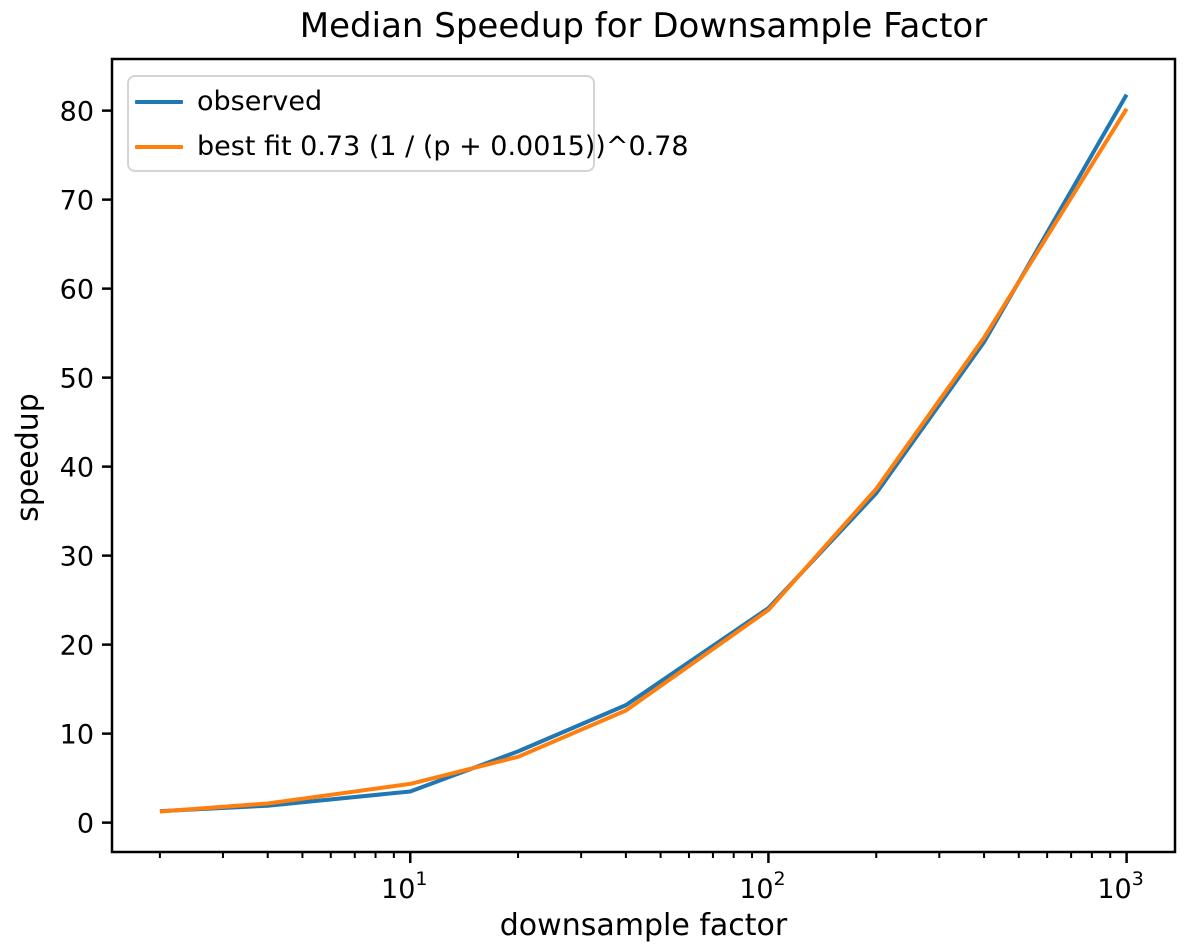 The width and height of the screenshot is (1189, 950). I want to click on y-tick-label: 70, so click(77, 201).